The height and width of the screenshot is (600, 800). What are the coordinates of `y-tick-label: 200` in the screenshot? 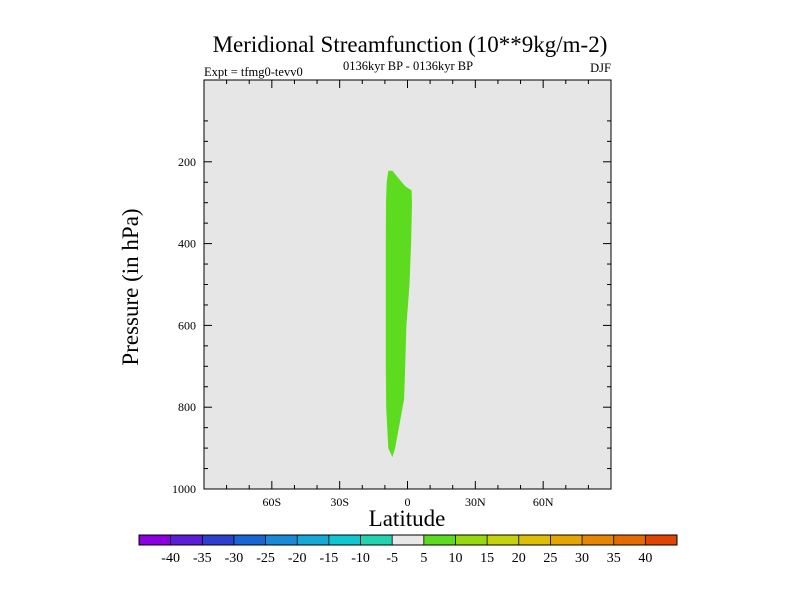 It's located at (187, 162).